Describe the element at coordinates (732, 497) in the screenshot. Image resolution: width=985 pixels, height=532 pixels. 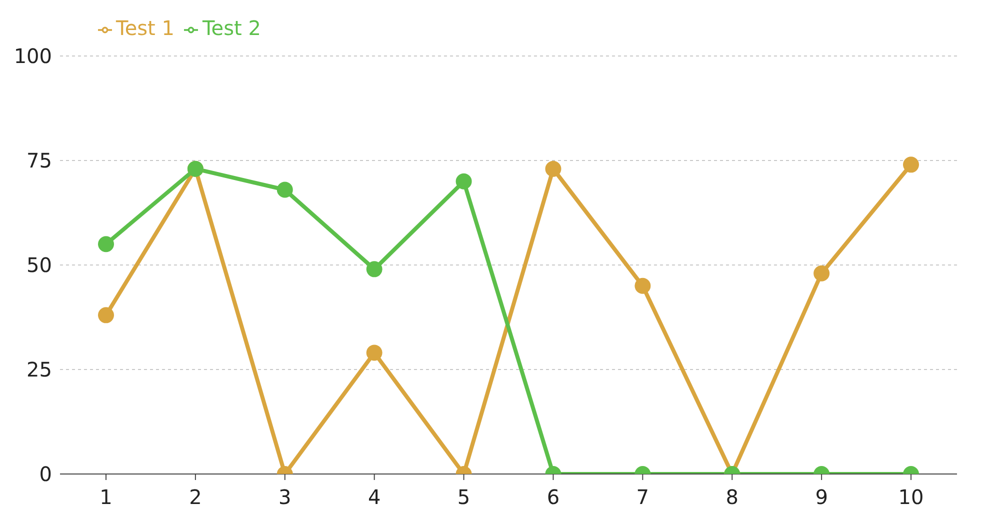
I see `x-tick-label: 8` at that location.